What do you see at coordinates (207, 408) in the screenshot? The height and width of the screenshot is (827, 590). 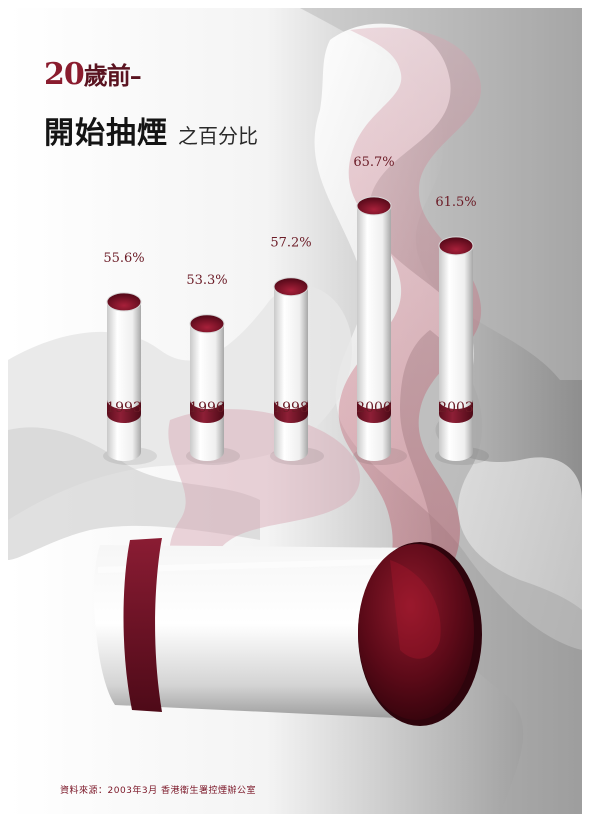 I see `bar-year-label: 1996` at bounding box center [207, 408].